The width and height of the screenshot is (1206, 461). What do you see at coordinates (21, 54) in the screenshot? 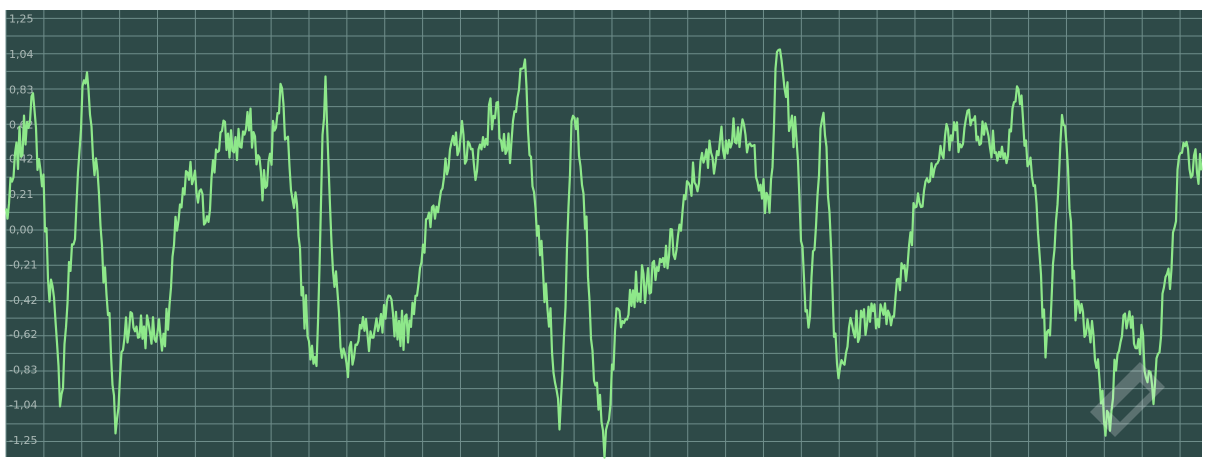
I see `y-tick-label: 1,04` at bounding box center [21, 54].